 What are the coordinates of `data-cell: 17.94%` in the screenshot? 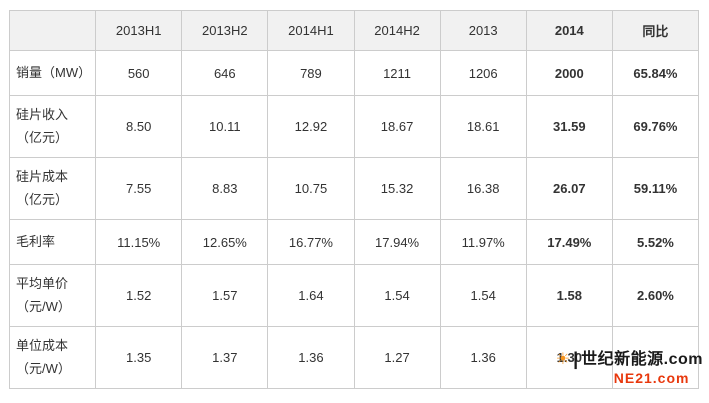 It's located at (397, 242).